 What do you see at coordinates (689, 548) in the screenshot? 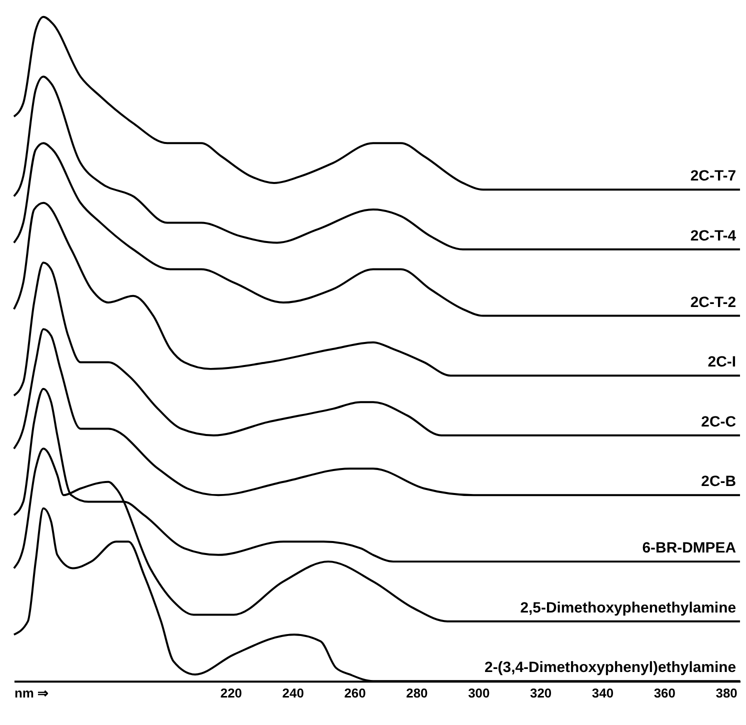
I see `series-label: 6-BR-DMPEA` at bounding box center [689, 548].